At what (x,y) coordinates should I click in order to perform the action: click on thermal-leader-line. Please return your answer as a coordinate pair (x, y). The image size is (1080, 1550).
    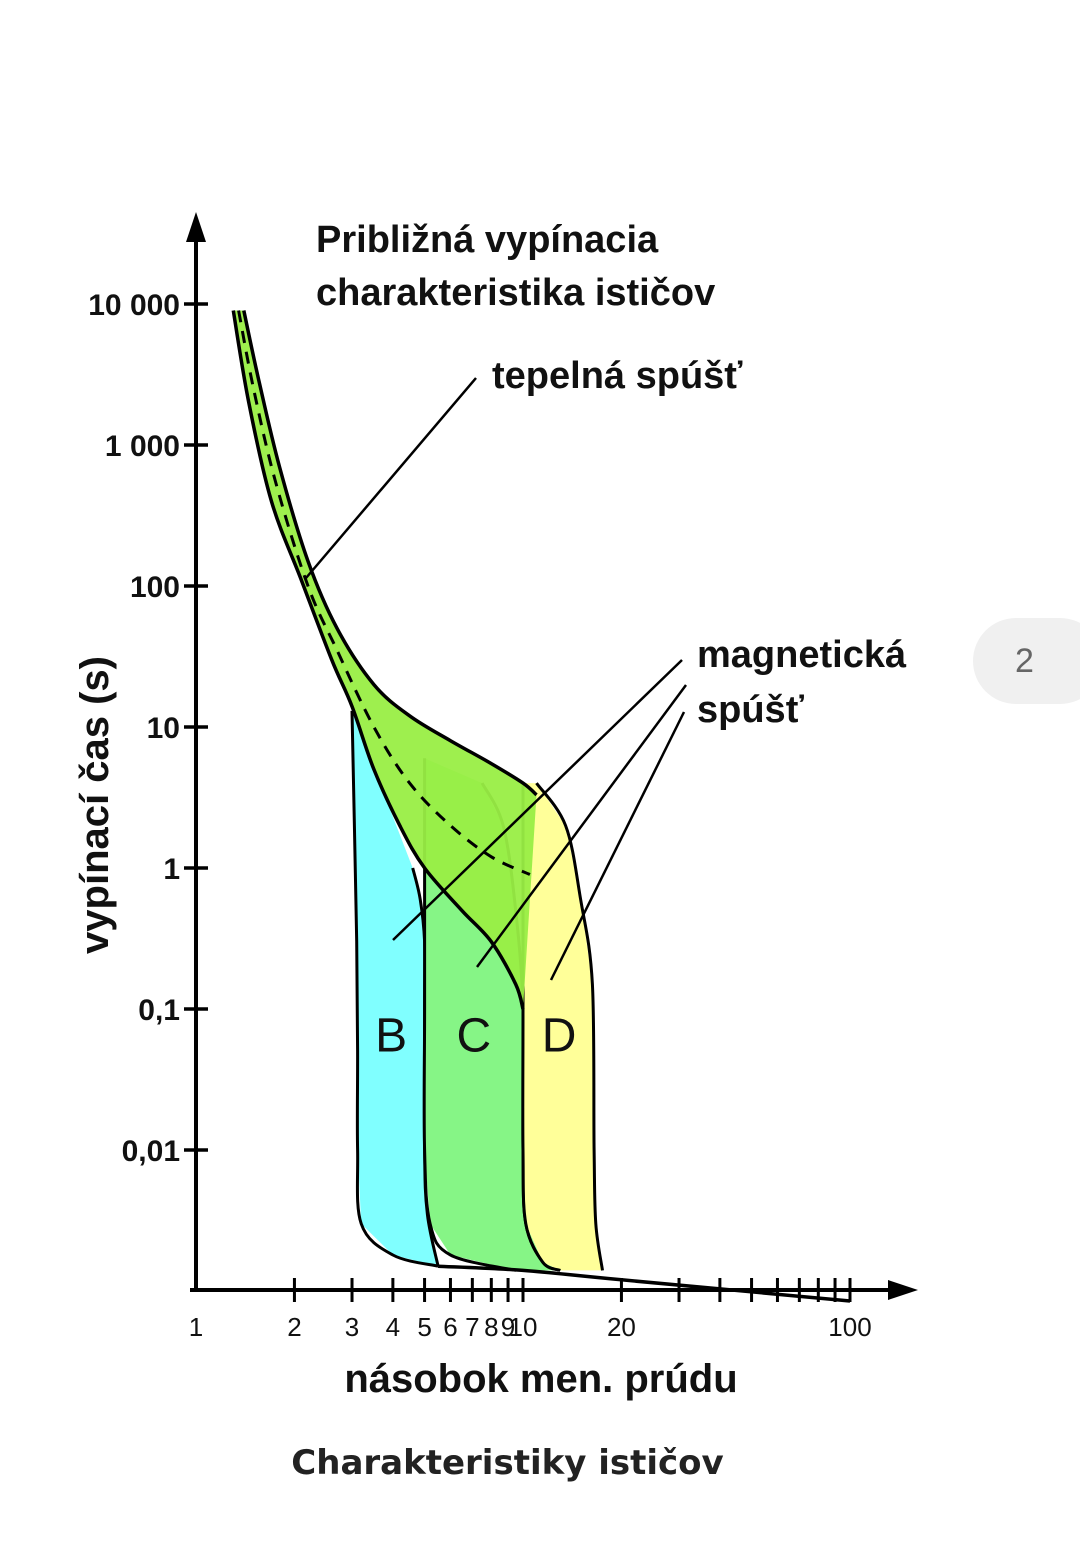
    Looking at the image, I should click on (391, 478).